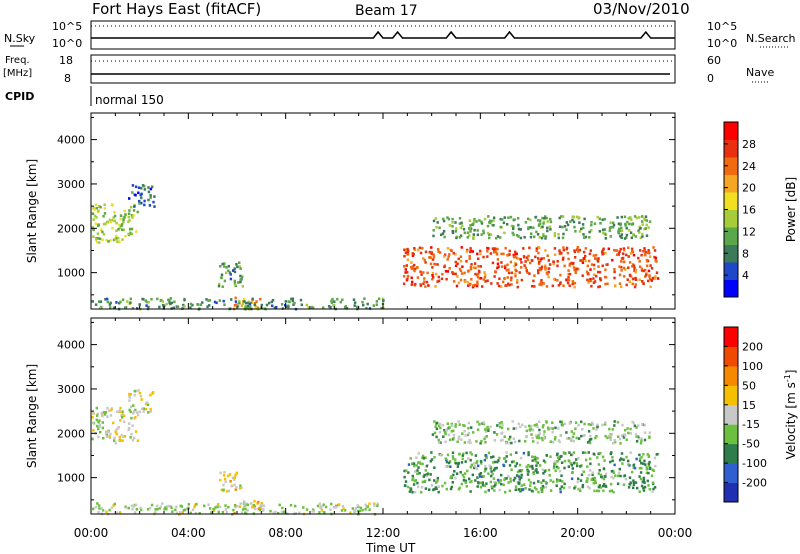 The height and width of the screenshot is (554, 800). What do you see at coordinates (383, 69) in the screenshot?
I see `freq-panel-frame` at bounding box center [383, 69].